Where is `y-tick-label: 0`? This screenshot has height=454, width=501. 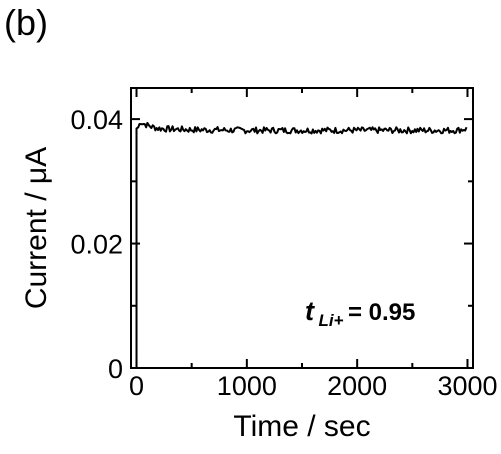 y-tick-label: 0 is located at coordinates (115, 369).